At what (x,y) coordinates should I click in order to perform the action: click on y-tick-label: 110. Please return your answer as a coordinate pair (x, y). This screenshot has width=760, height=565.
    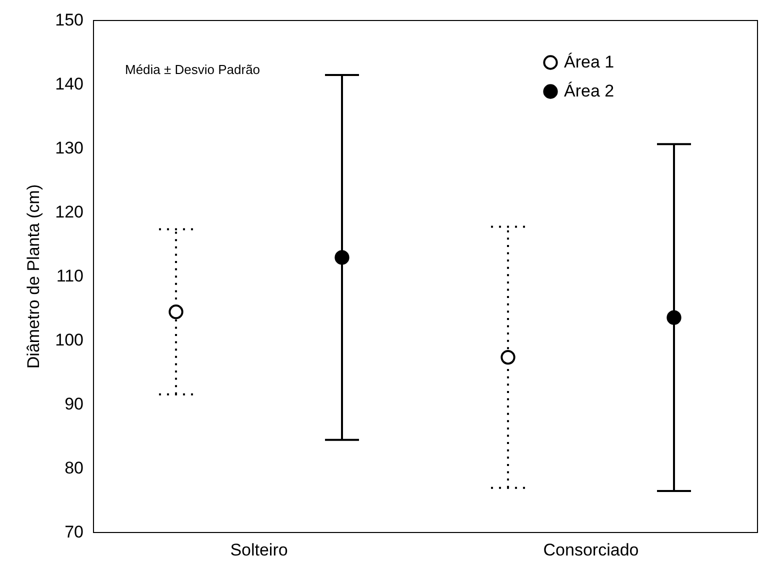
    Looking at the image, I should click on (70, 276).